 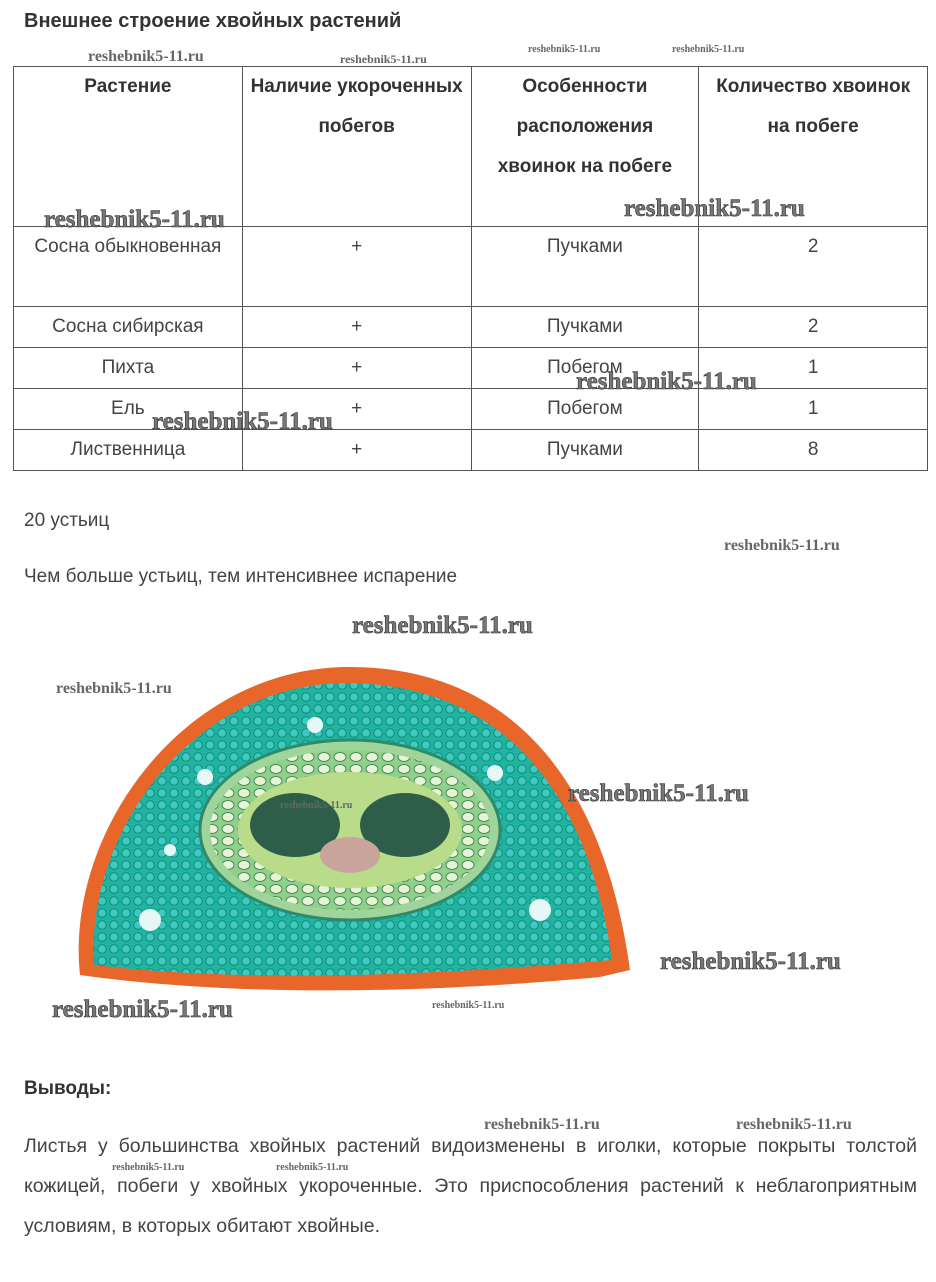 I want to click on page-title: Внешнее строение хвойных растений, so click(x=213, y=21).